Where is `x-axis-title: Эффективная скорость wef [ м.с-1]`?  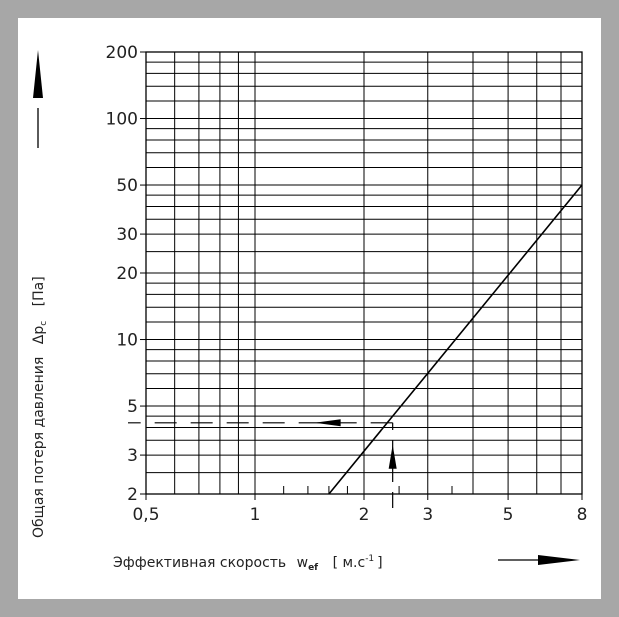
x-axis-title: Эффективная скорость wef [ м.с-1] is located at coordinates (248, 564).